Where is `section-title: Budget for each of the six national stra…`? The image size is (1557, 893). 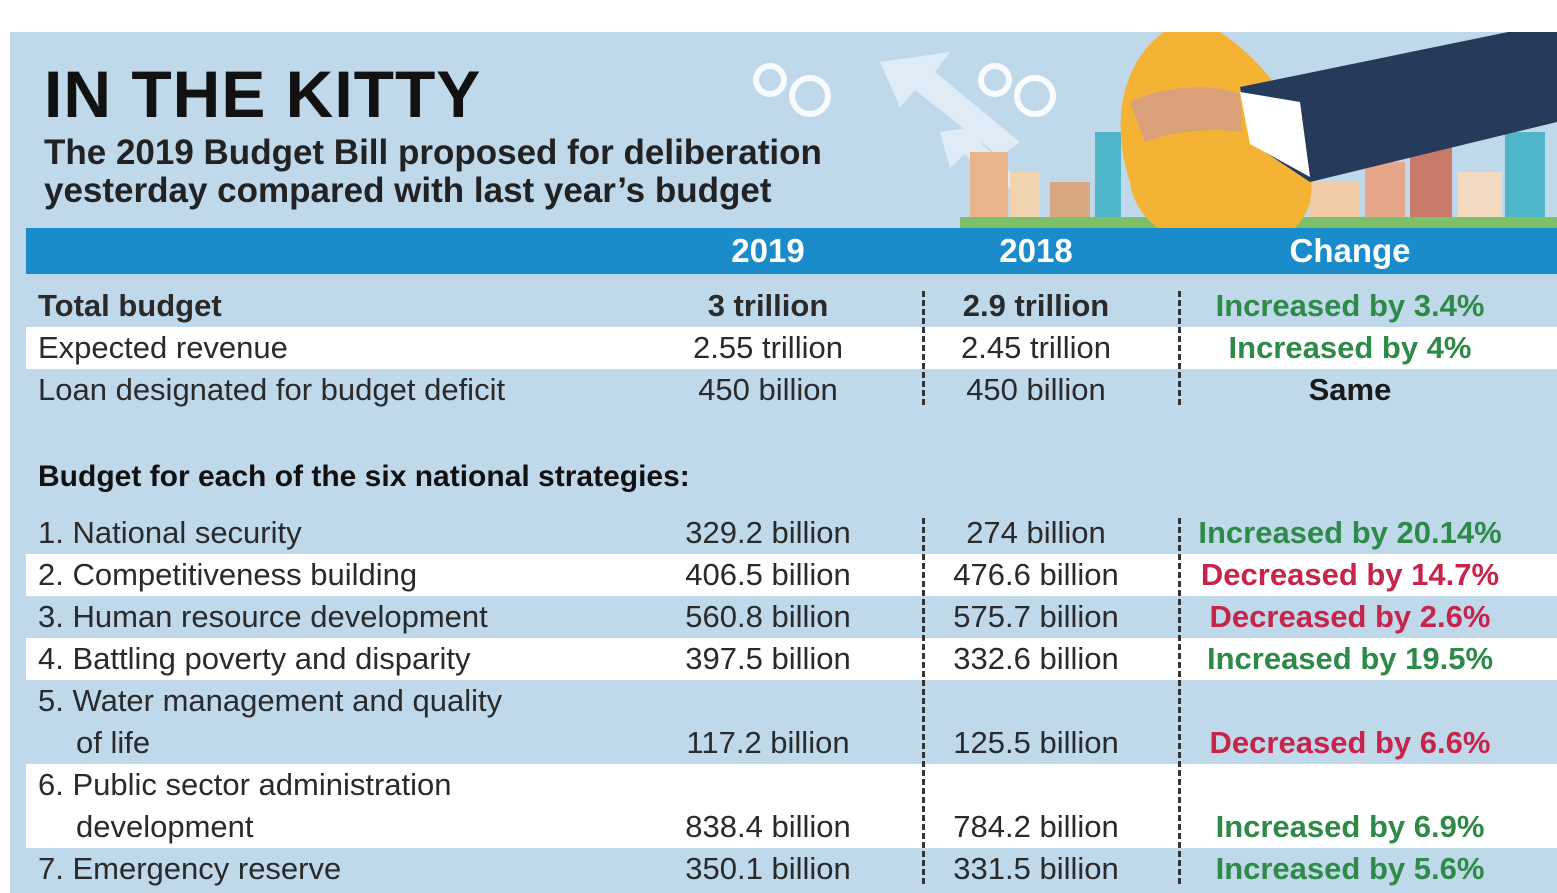 section-title: Budget for each of the six national stra… is located at coordinates (364, 476).